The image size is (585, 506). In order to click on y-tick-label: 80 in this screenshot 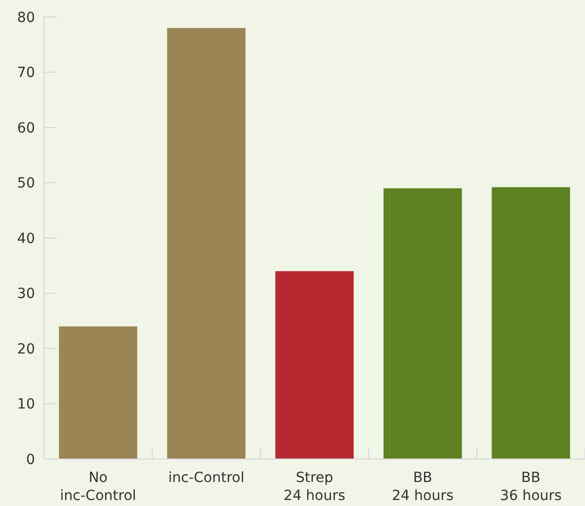, I will do `click(26, 18)`.